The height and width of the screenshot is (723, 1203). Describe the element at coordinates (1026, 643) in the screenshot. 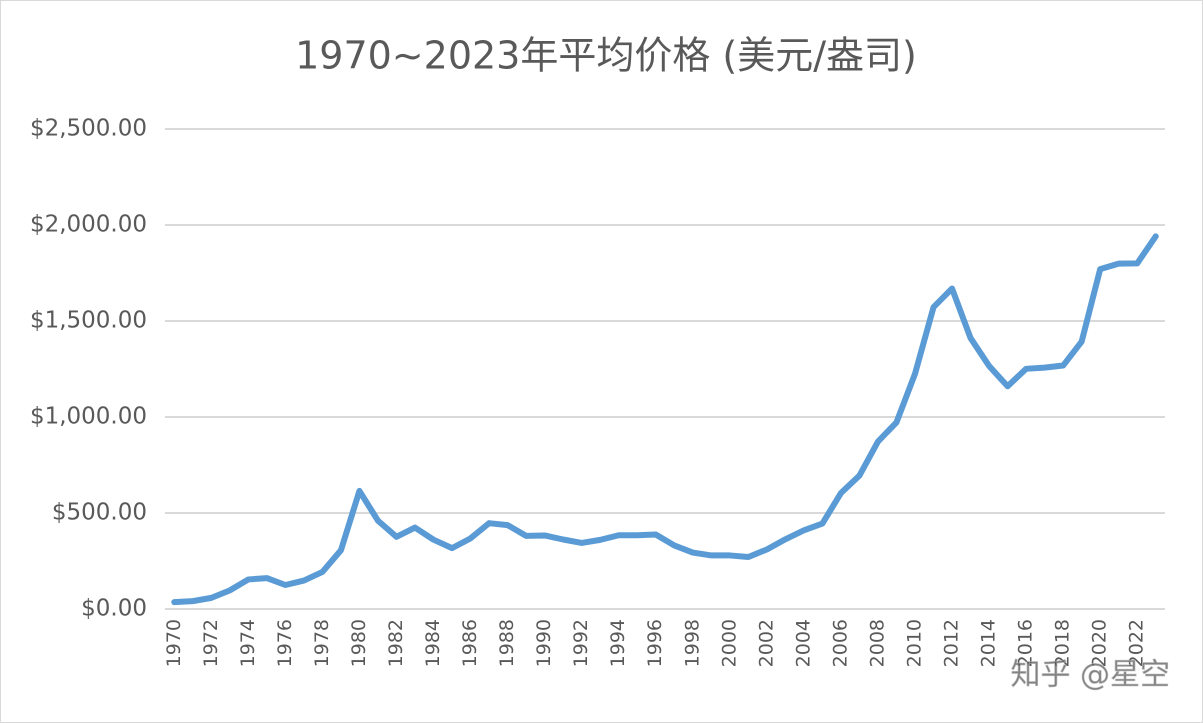

I see `x-tick-label: 2016` at that location.